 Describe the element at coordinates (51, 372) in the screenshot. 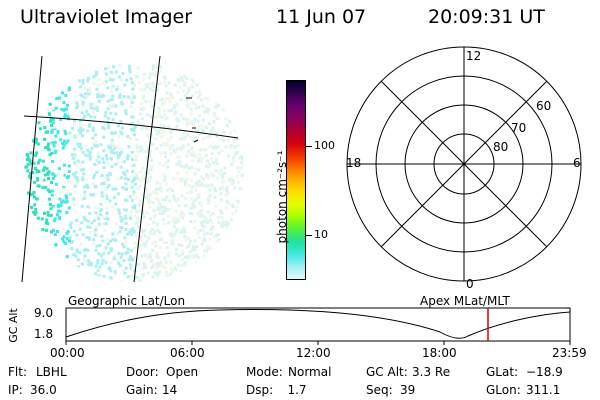

I see `info-flt-val: LBHL` at that location.